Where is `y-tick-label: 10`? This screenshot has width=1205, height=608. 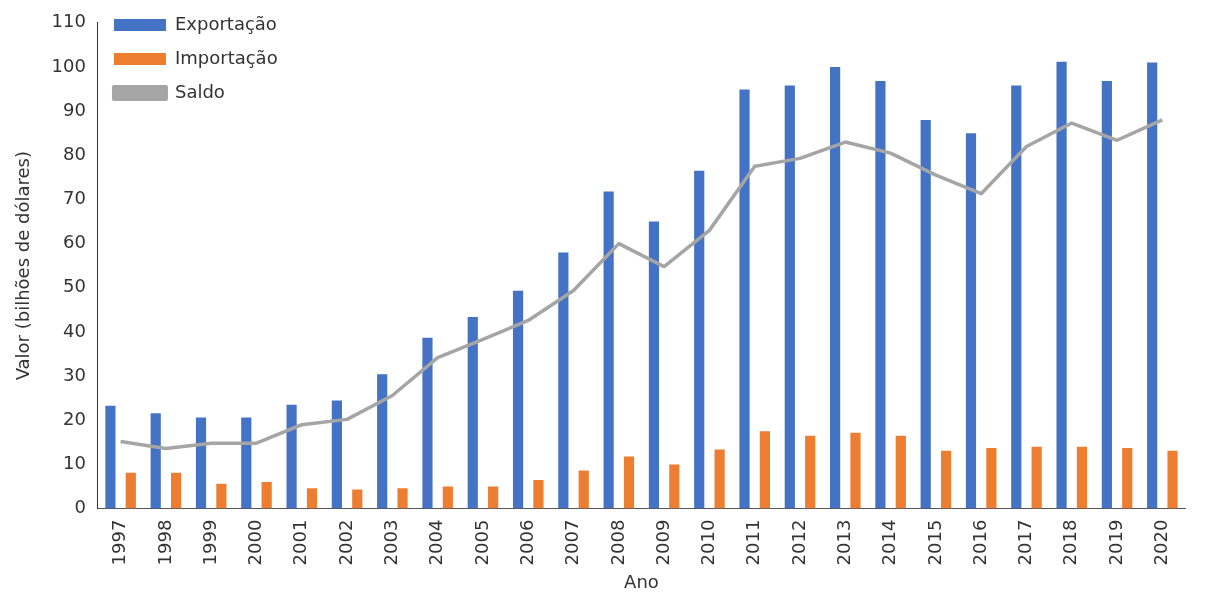 y-tick-label: 10 is located at coordinates (74, 463).